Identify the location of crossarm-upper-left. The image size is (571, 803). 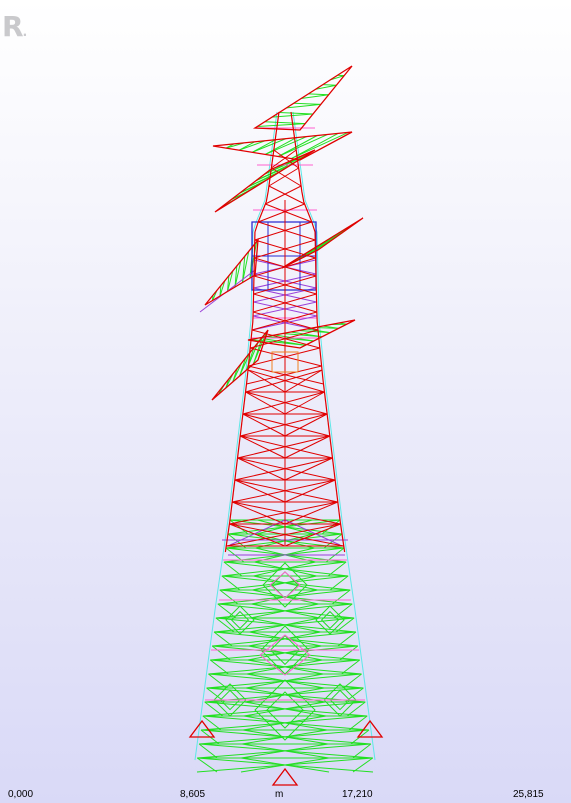
(282, 146).